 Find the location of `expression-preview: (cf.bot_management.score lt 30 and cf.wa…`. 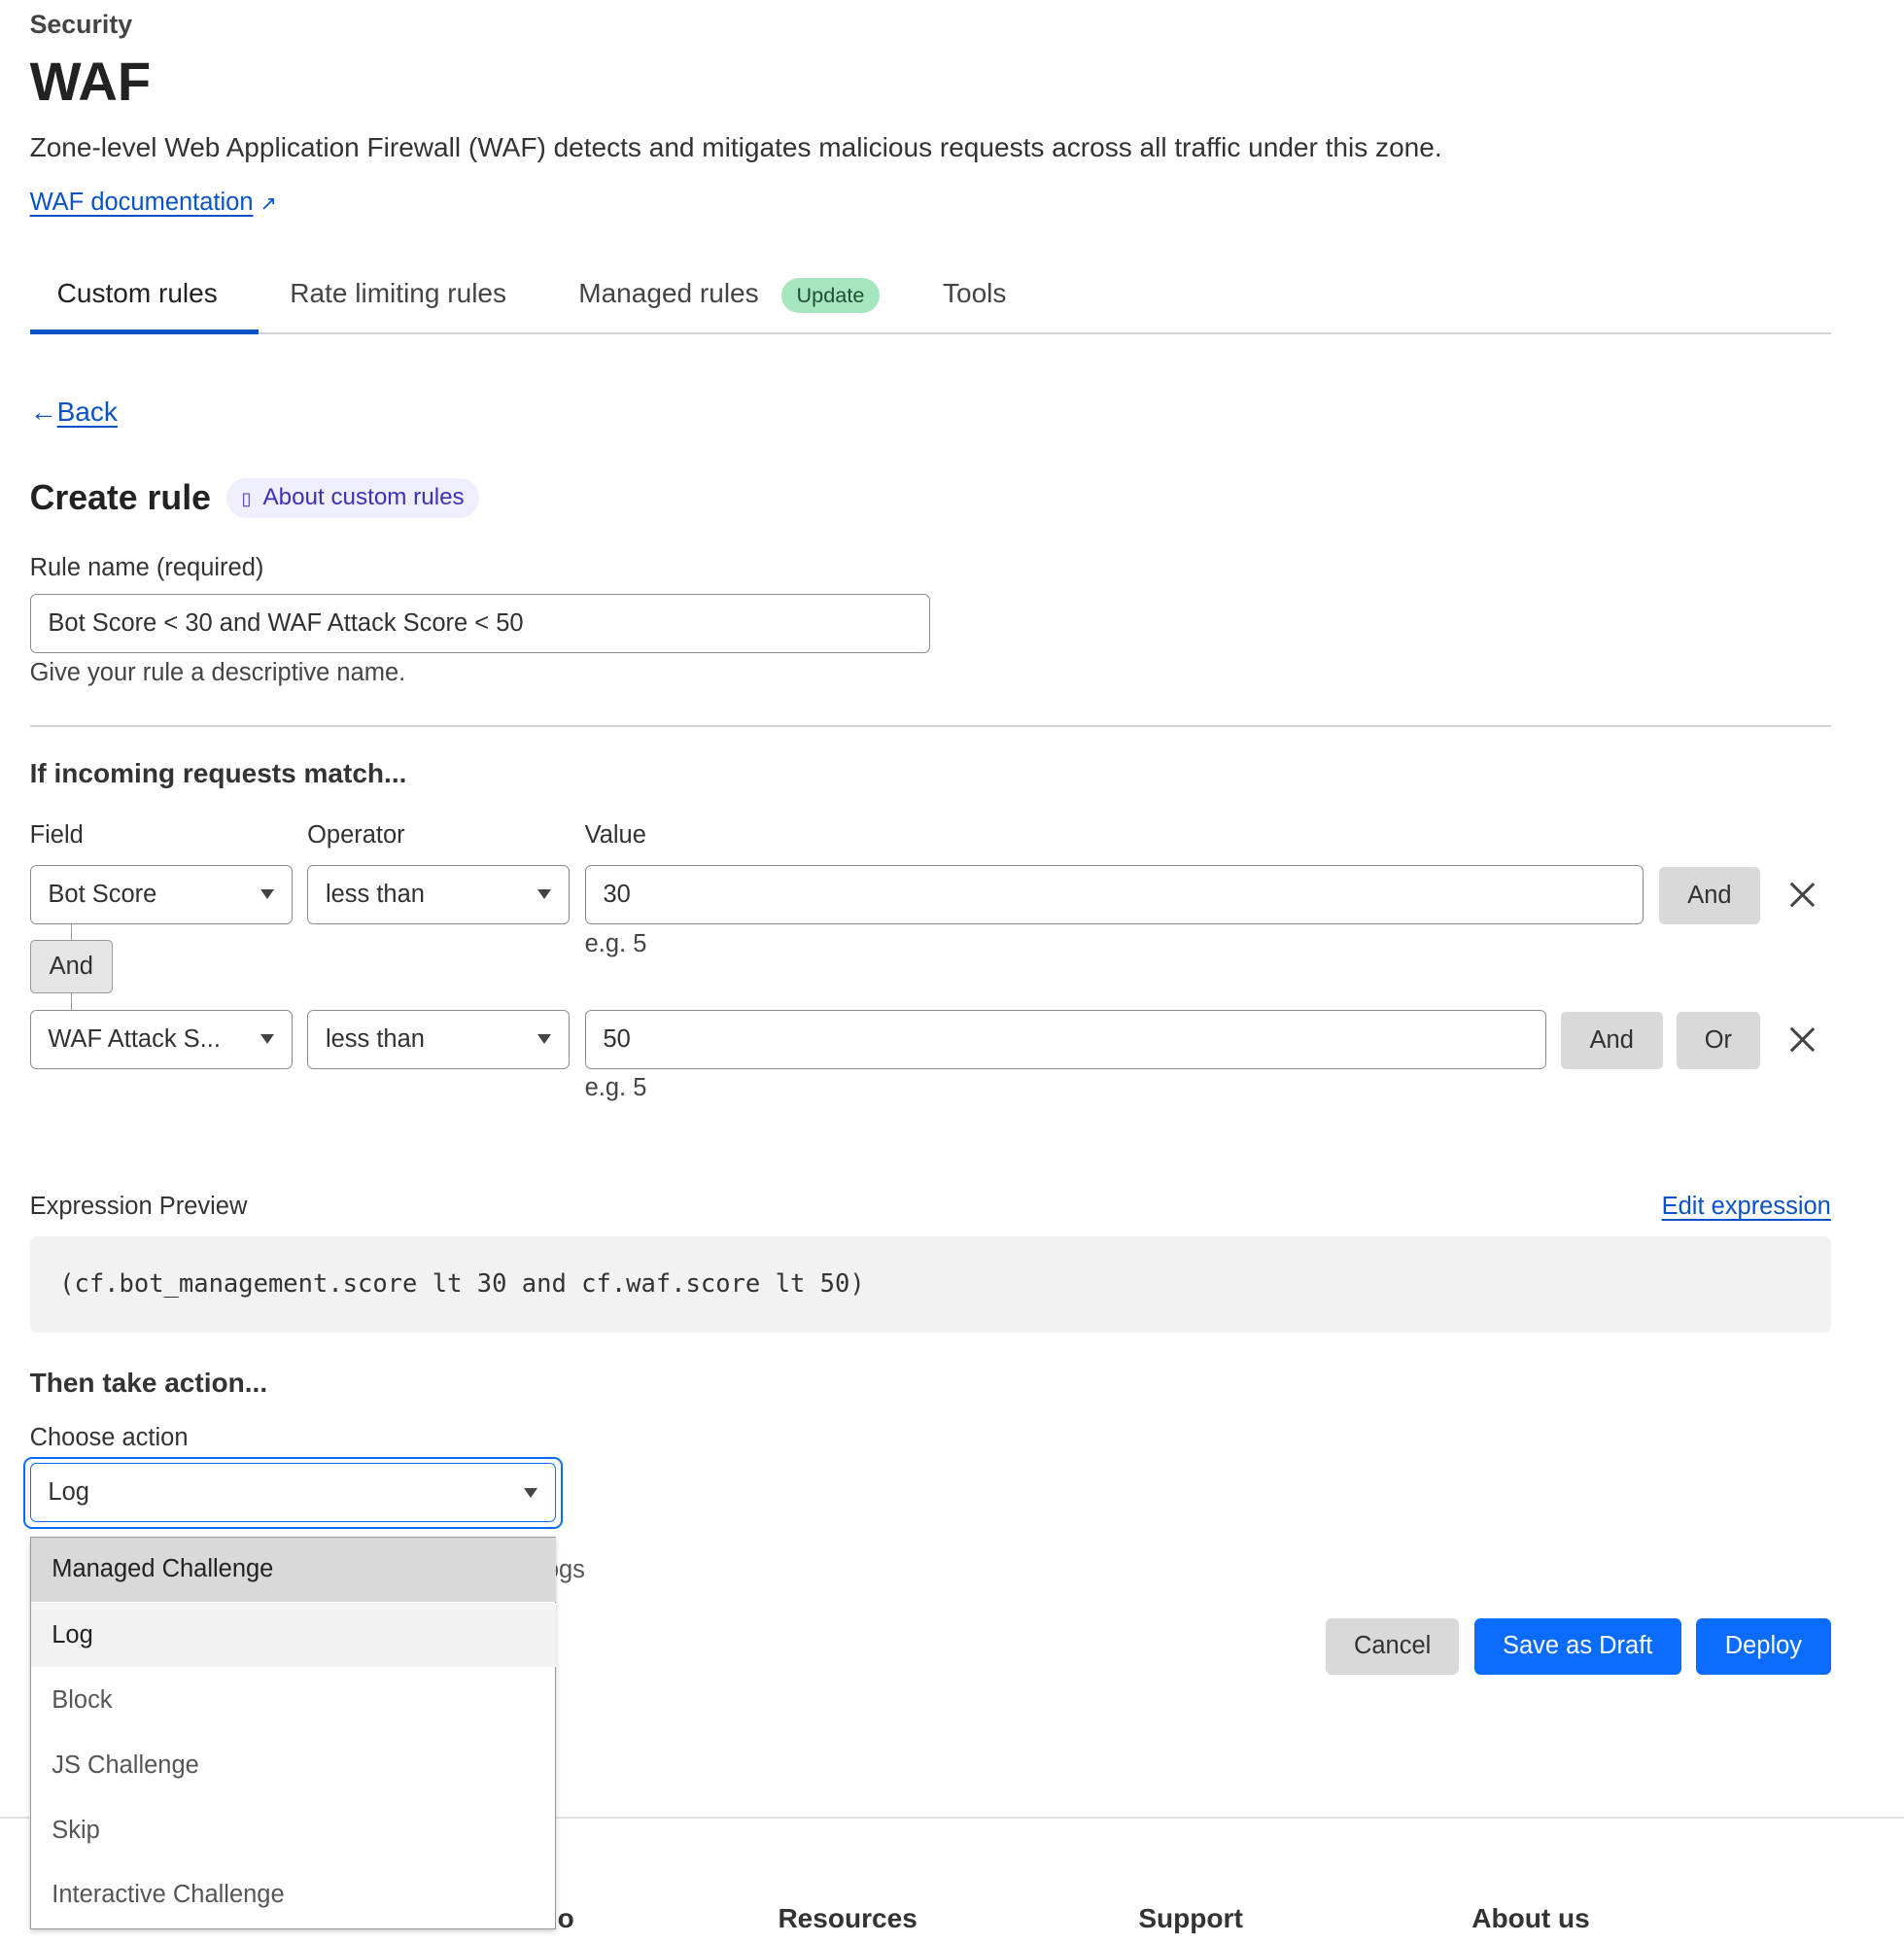

expression-preview: (cf.bot_management.score lt 30 and cf.wa… is located at coordinates (930, 1285).